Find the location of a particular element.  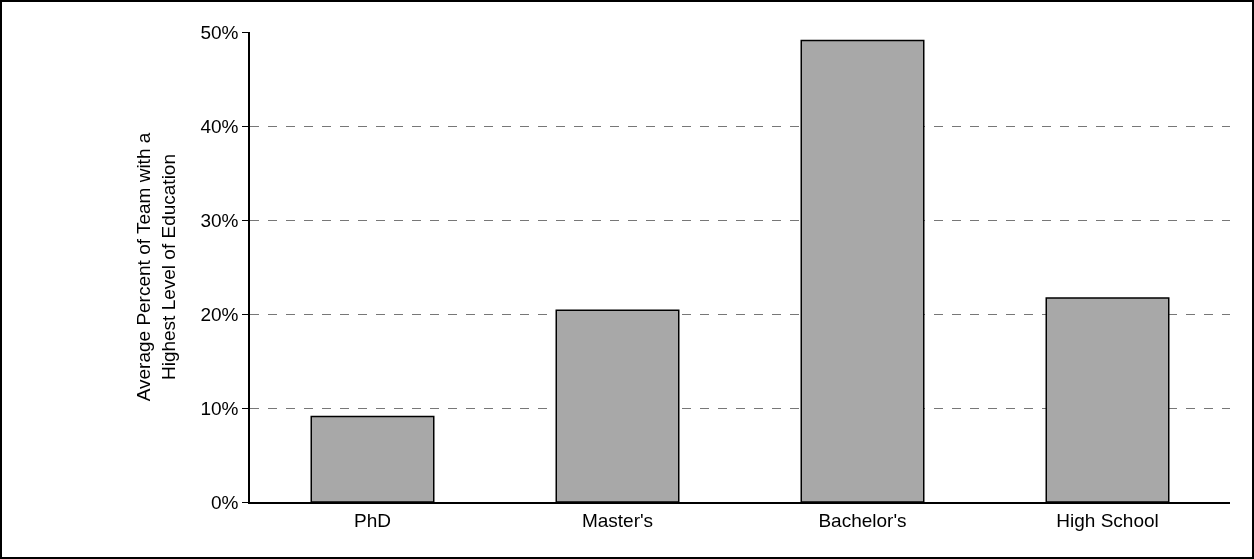

x-tick-label: High School is located at coordinates (1107, 520).